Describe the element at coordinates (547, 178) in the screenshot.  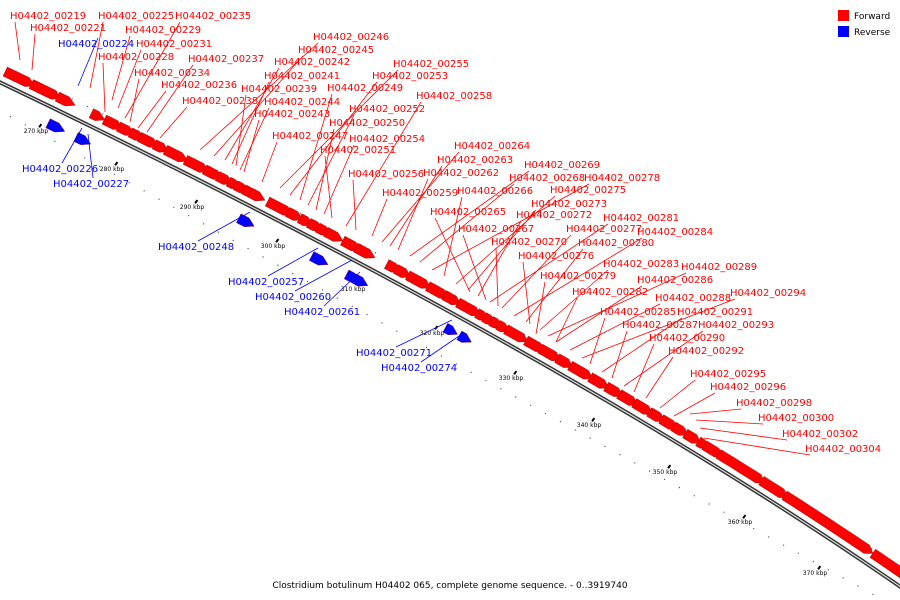
I see `forward-gene-label: H04402_00268` at that location.